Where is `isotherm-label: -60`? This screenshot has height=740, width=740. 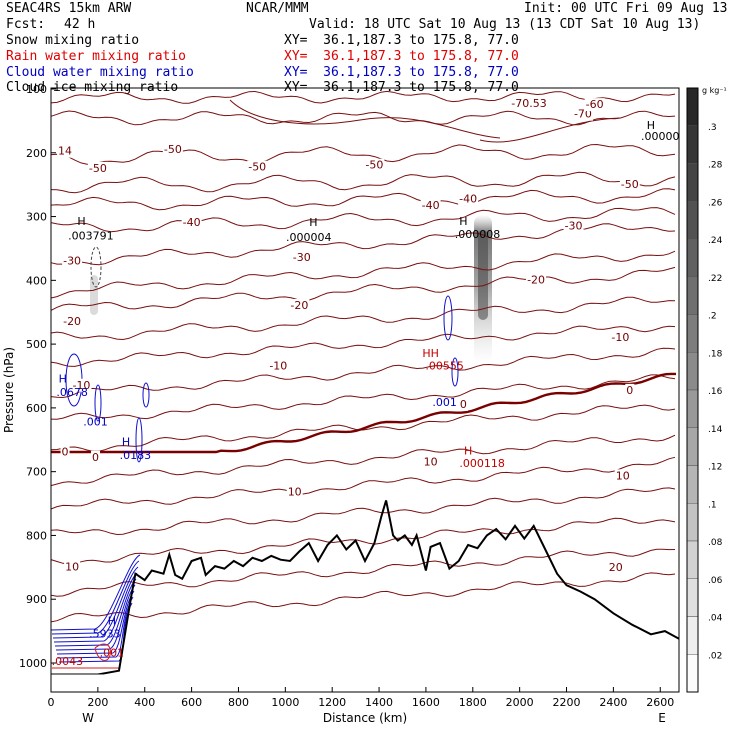 isotherm-label: -60 is located at coordinates (595, 104).